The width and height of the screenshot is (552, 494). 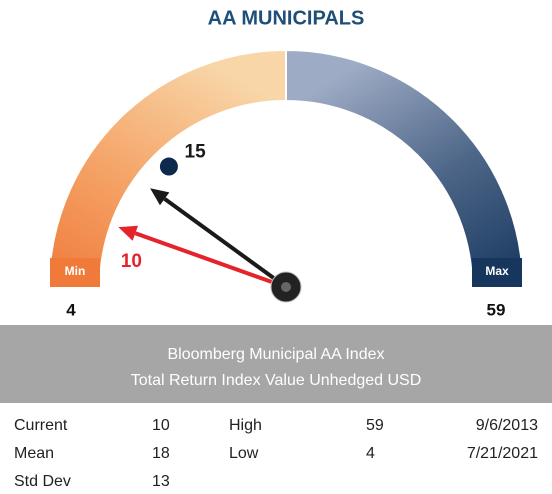 What do you see at coordinates (375, 425) in the screenshot?
I see `table-cell: 59` at bounding box center [375, 425].